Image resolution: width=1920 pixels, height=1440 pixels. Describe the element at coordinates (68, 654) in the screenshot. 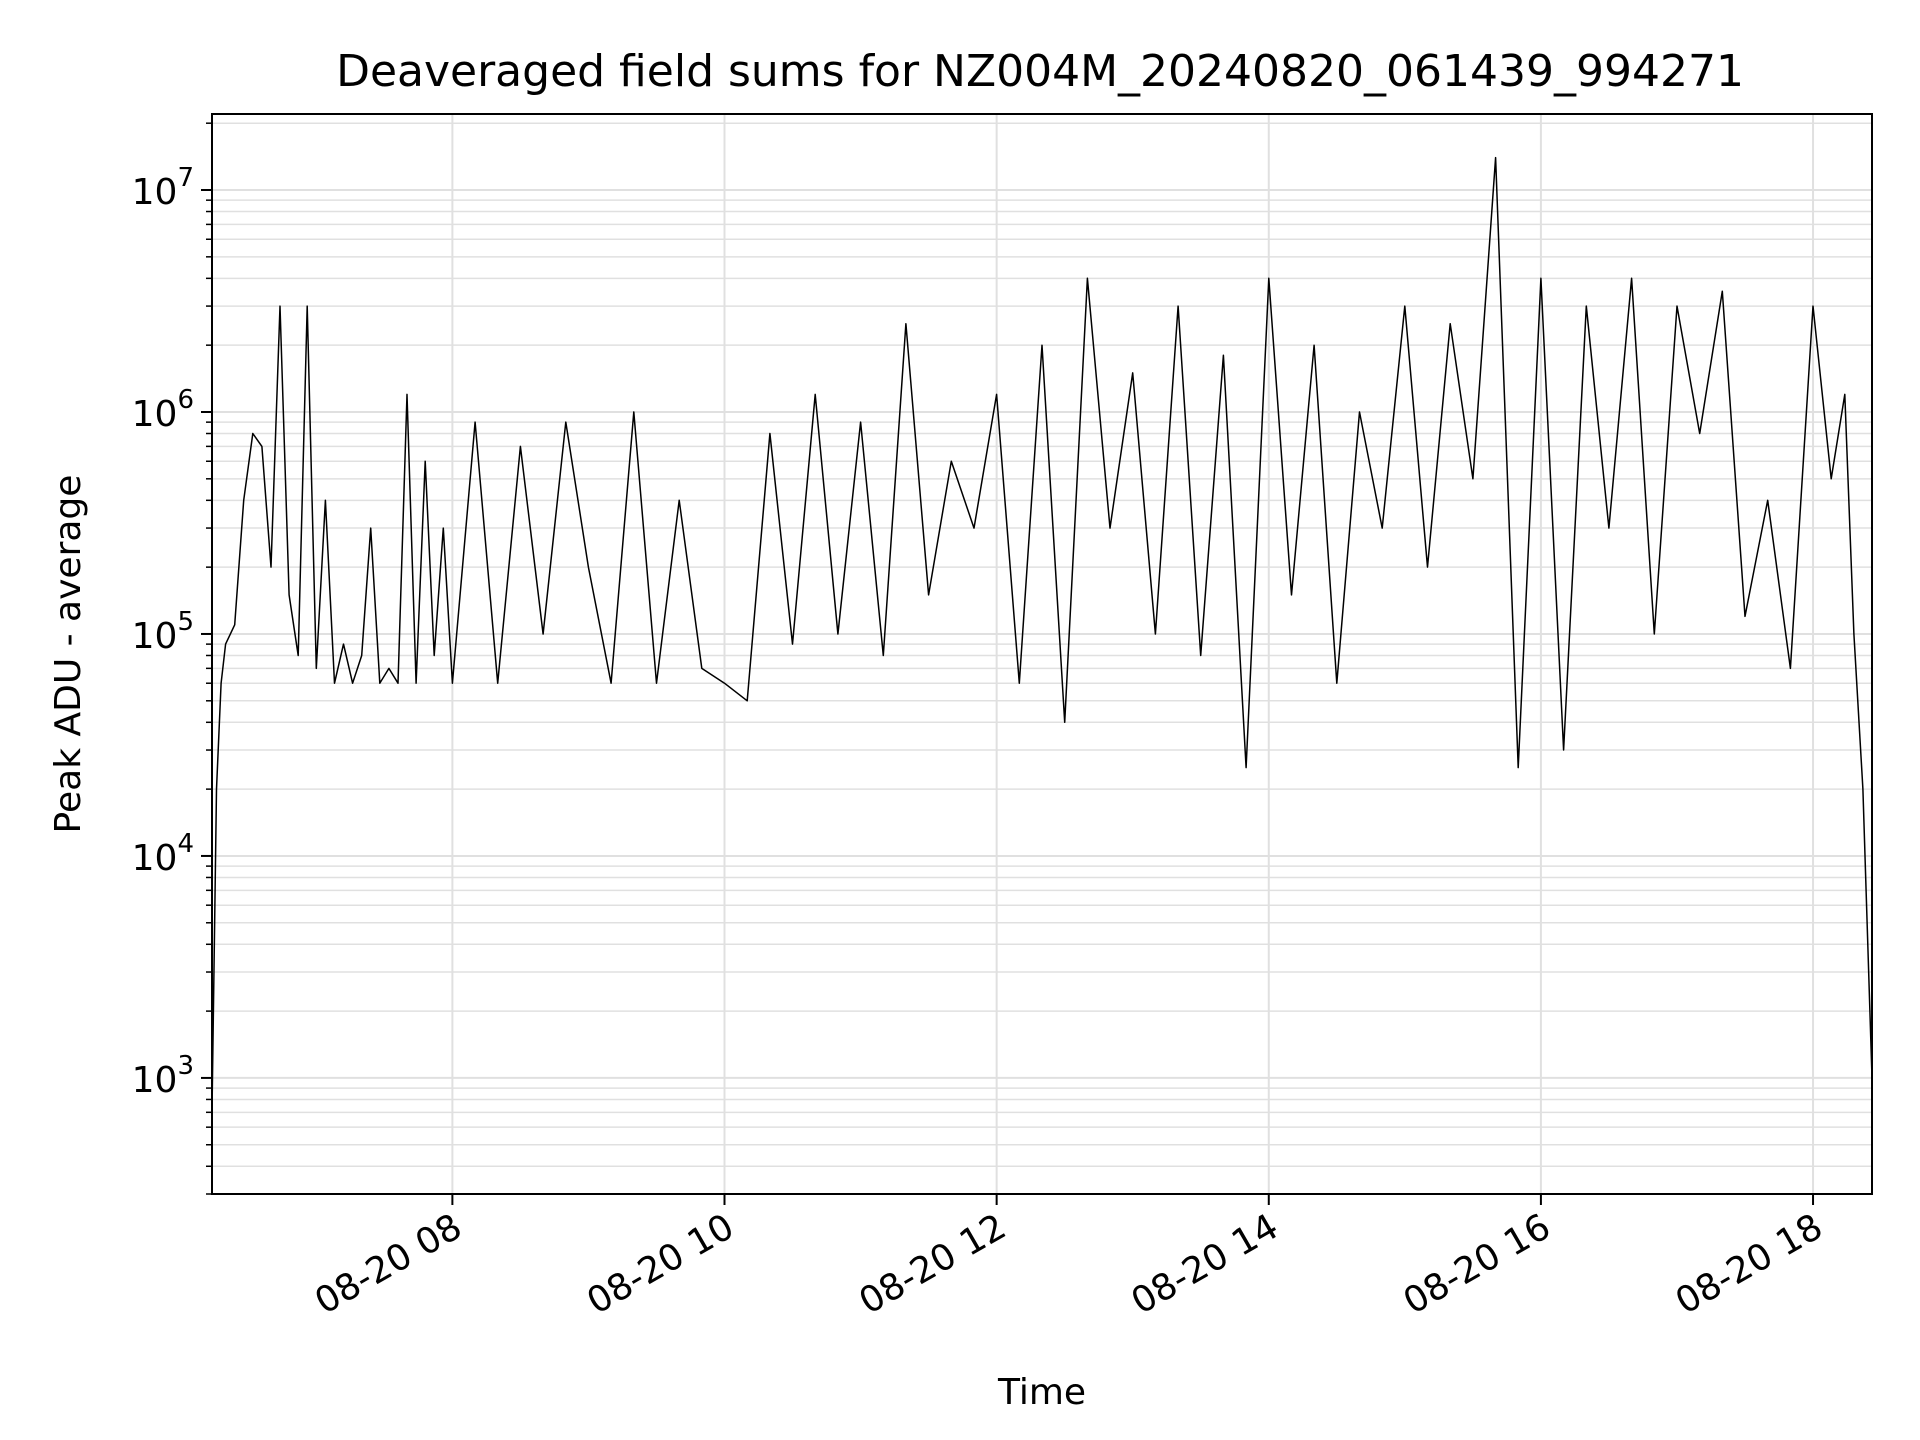

I see `y-axis-label: Peak ADU - average` at that location.